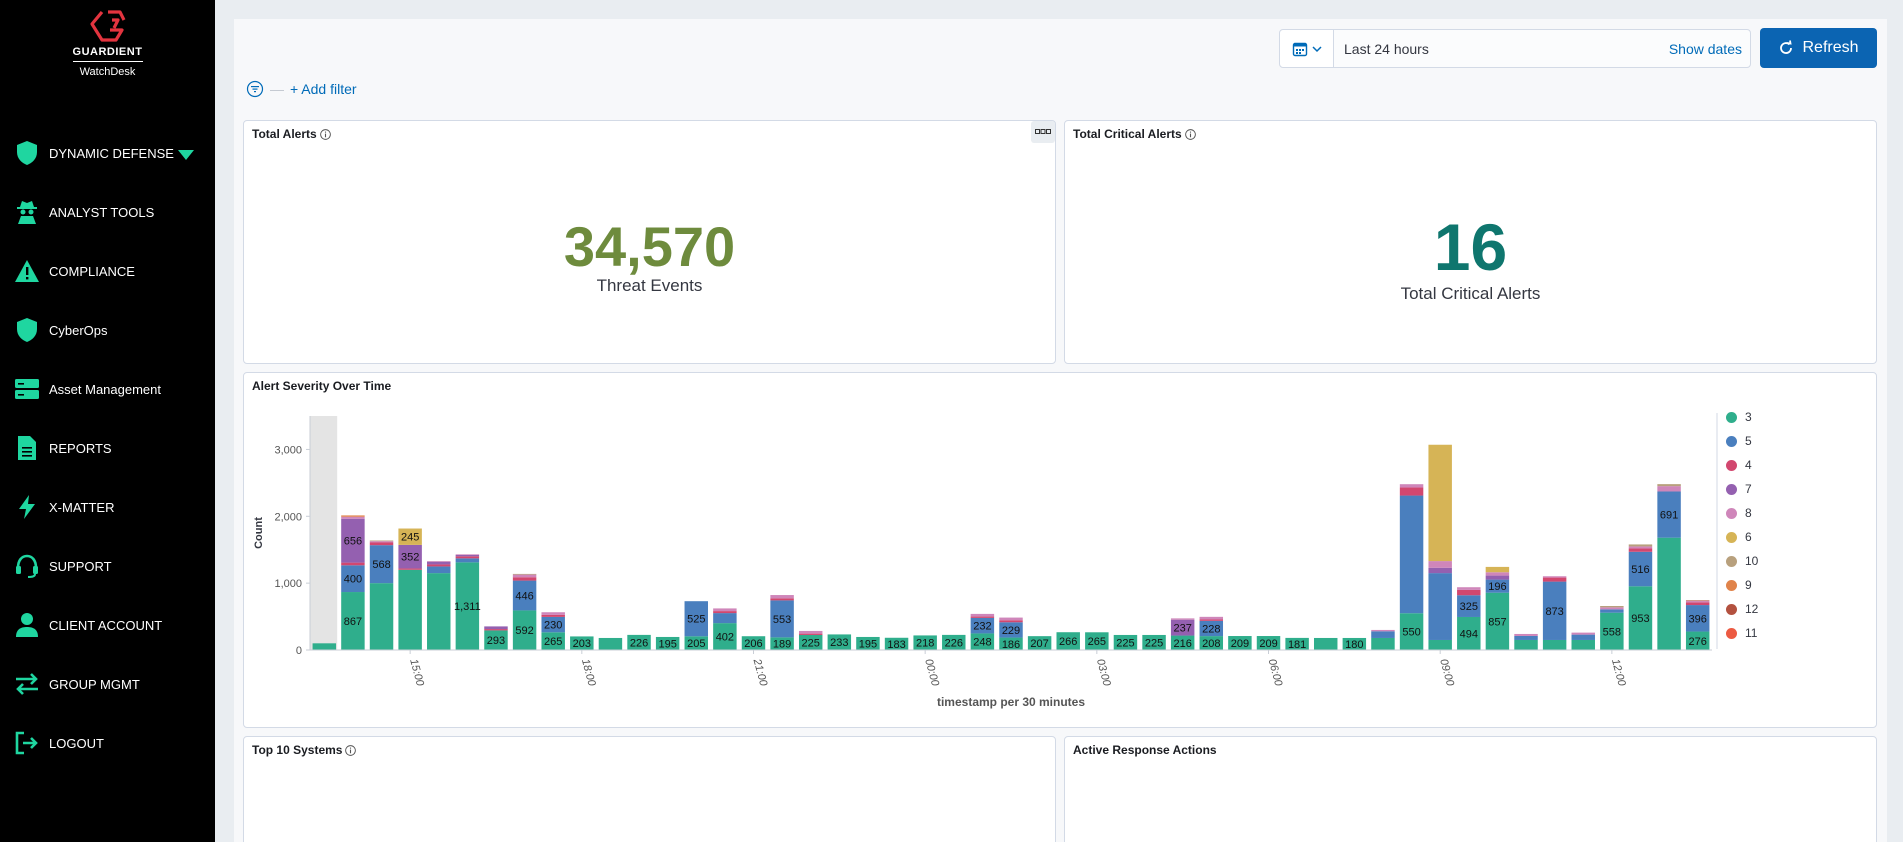 This screenshot has height=842, width=1903. I want to click on bar-data-label: 400, so click(353, 580).